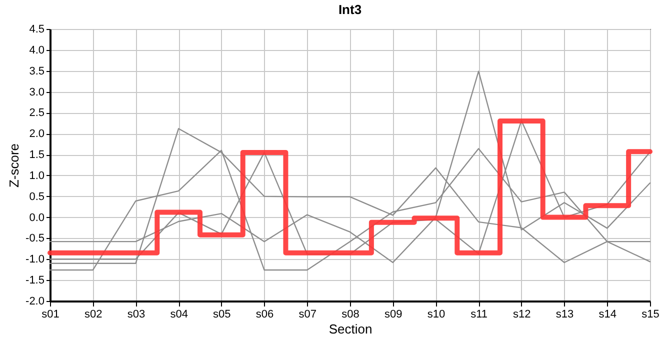 This screenshot has height=360, width=660. I want to click on y-tick-label: -2.0, so click(35, 302).